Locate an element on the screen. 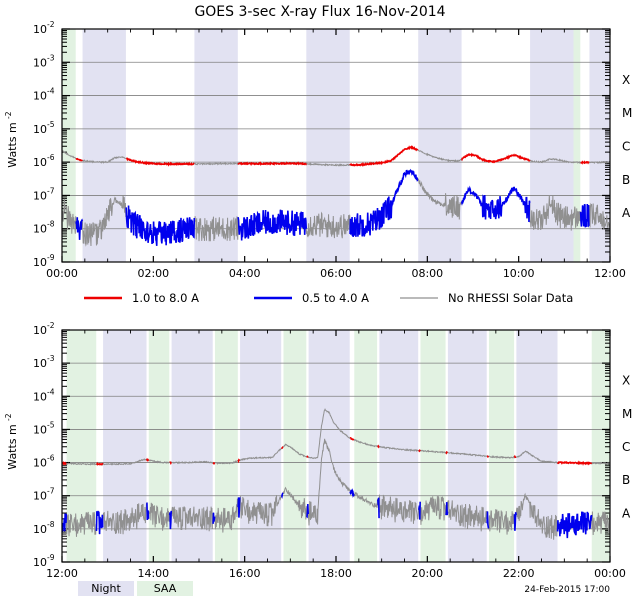  x-tick-label: 12:00 is located at coordinates (62, 573).